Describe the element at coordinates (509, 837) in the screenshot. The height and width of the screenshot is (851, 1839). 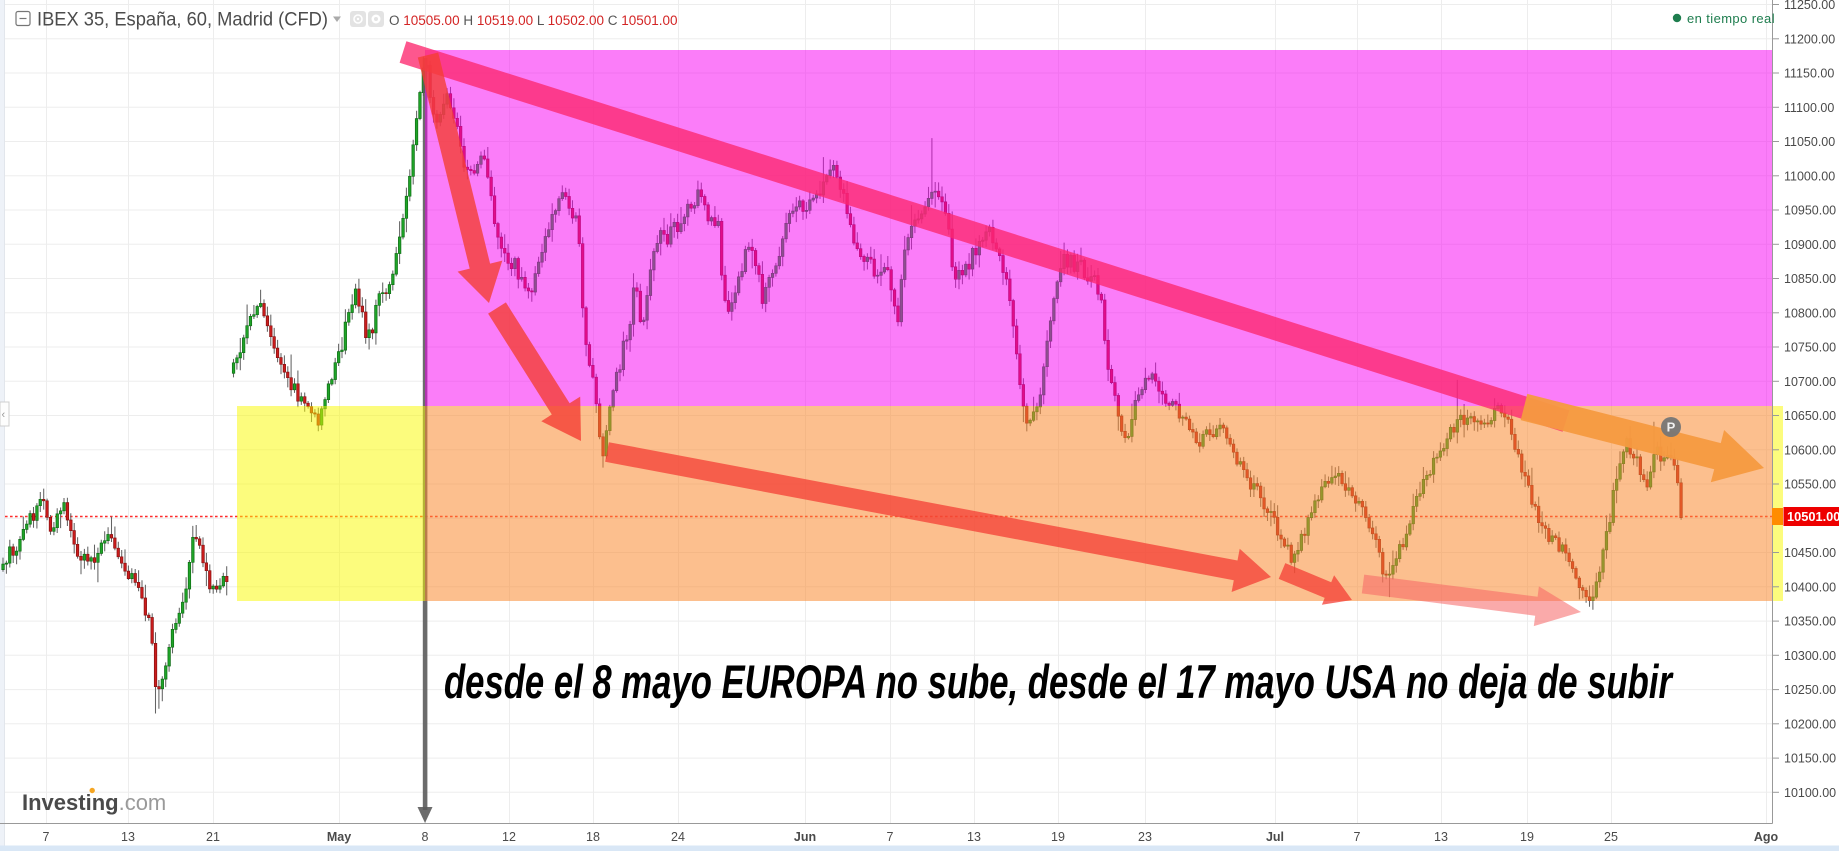
I see `svg-text: 12` at that location.